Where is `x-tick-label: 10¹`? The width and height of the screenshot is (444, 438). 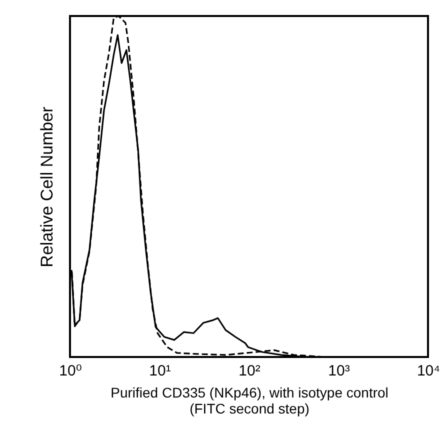 x-tick-label: 10¹ is located at coordinates (160, 371).